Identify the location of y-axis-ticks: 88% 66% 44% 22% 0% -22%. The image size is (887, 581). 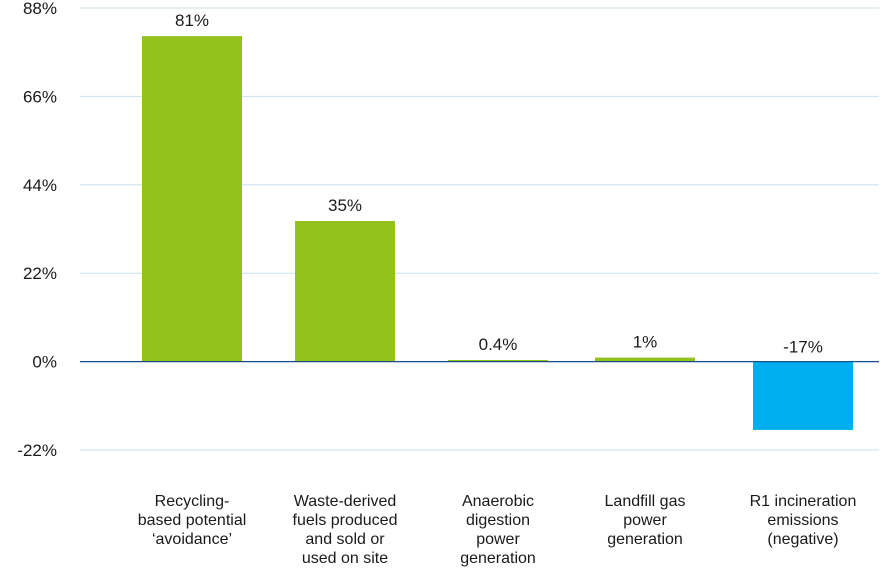
(37, 230).